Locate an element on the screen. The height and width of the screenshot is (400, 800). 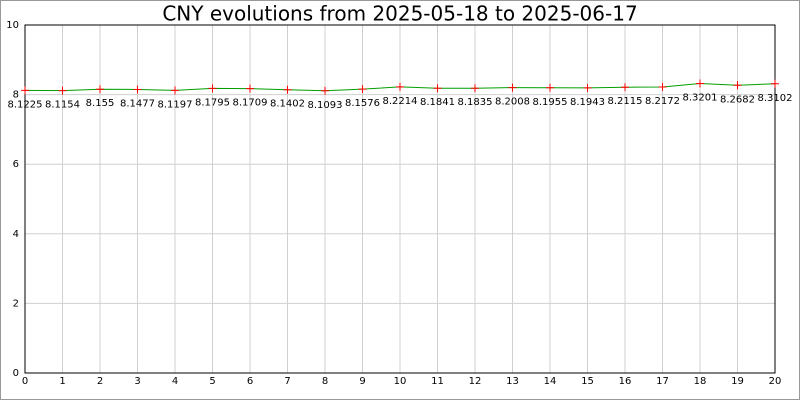
y-tick-label: 8 is located at coordinates (16, 95).